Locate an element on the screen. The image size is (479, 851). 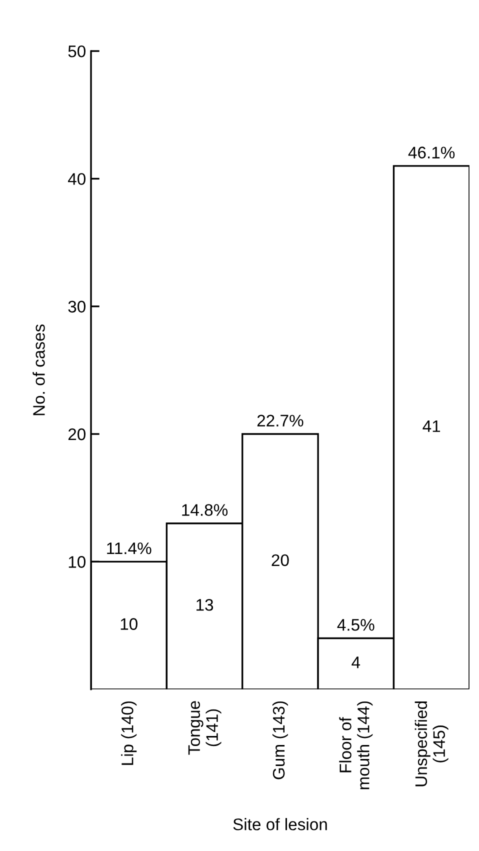
data-label: 41 is located at coordinates (431, 426).